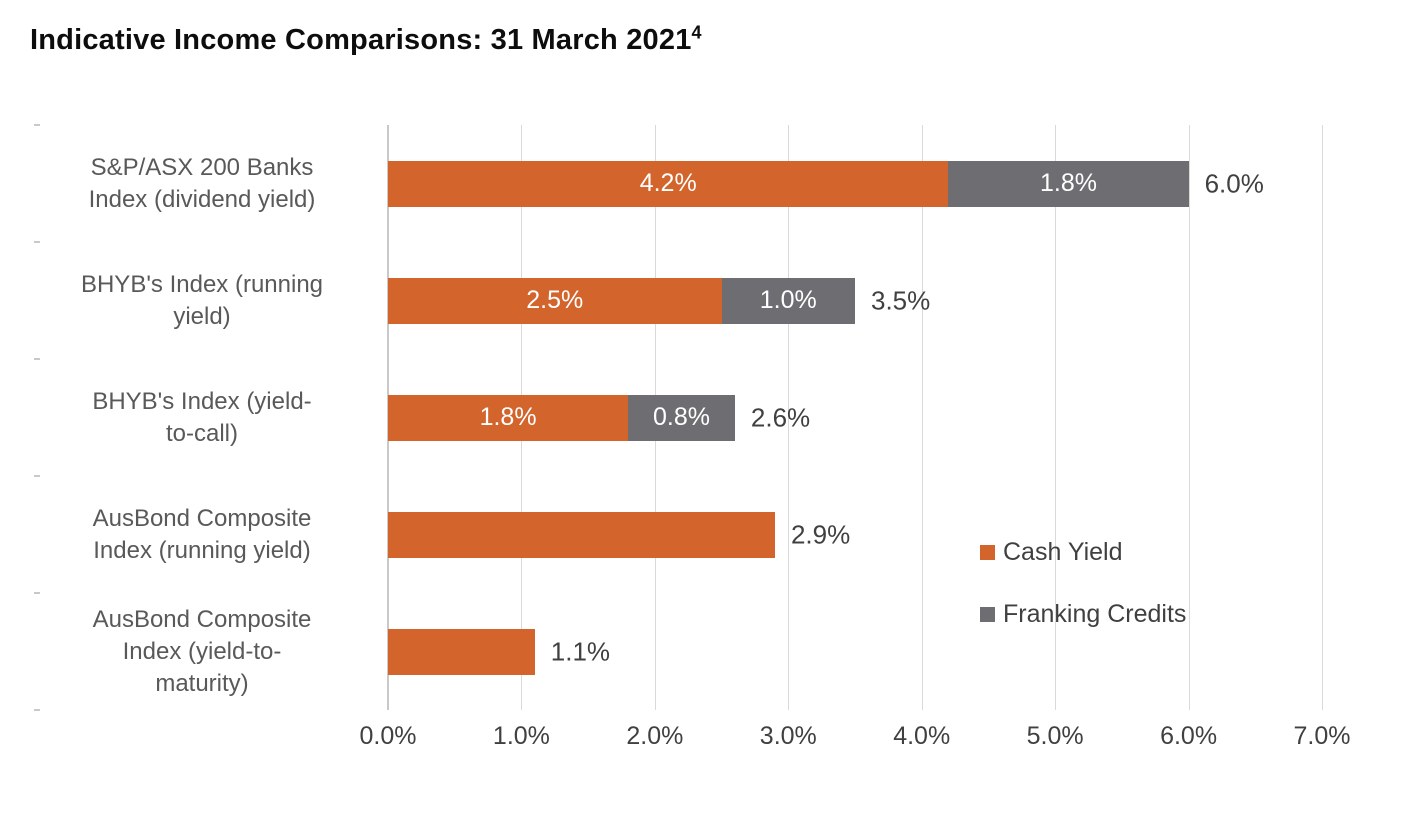 The image size is (1416, 826). Describe the element at coordinates (202, 300) in the screenshot. I see `category-label: BHYB's Index (running yield)` at that location.